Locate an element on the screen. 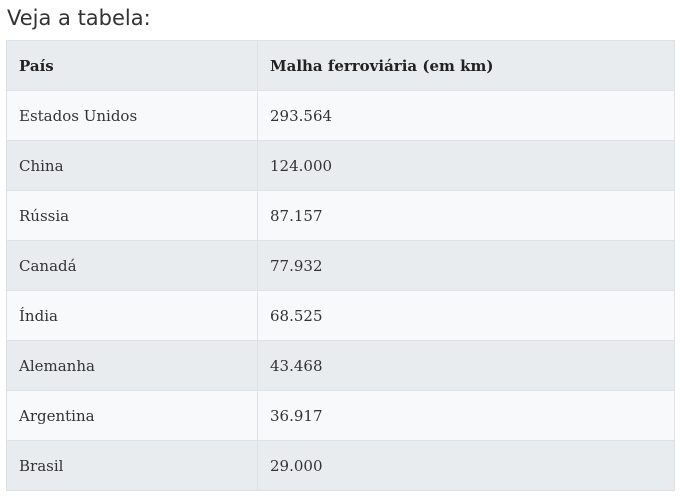 This screenshot has height=498, width=680. country-cell: Índia is located at coordinates (132, 315).